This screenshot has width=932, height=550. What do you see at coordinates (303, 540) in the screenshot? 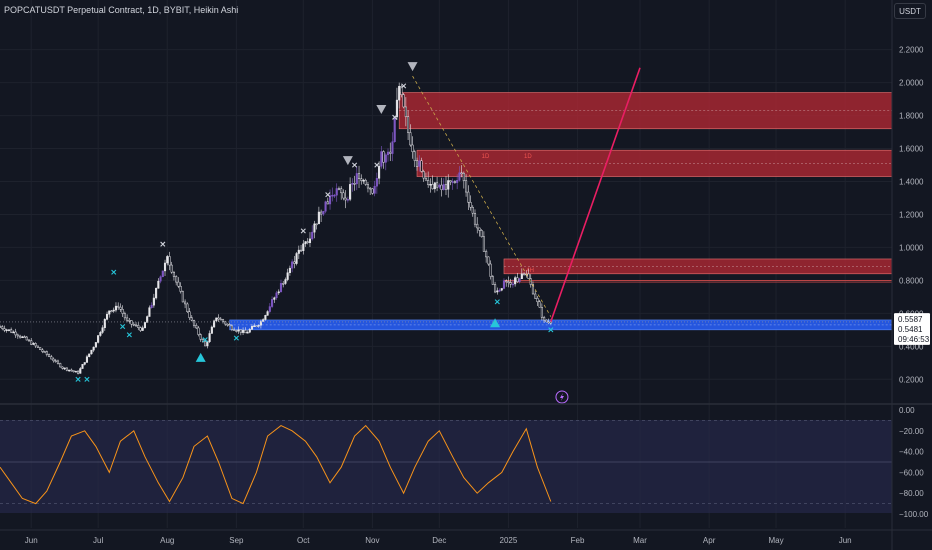
I see `time-label: Oct` at bounding box center [303, 540].